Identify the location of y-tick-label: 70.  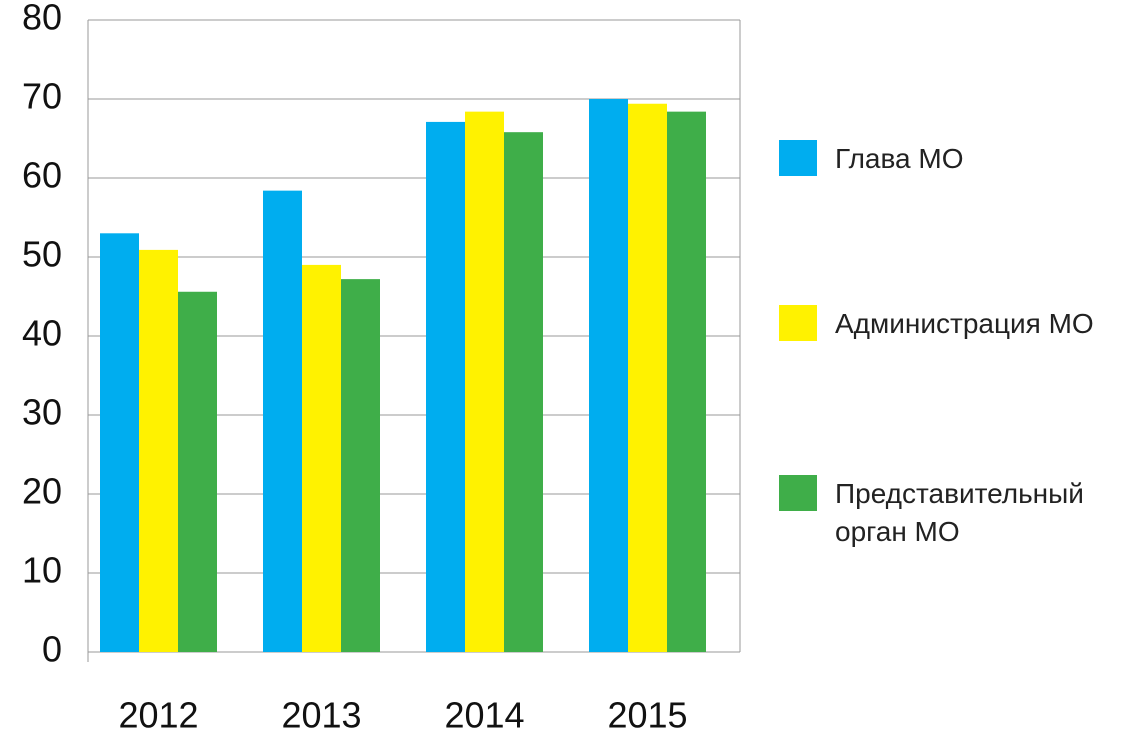
(42, 96).